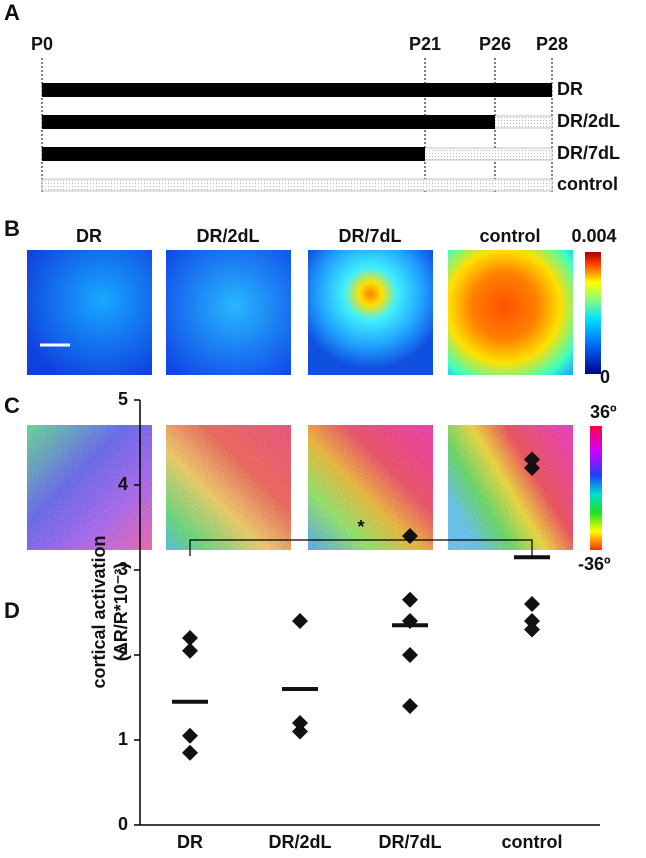 The width and height of the screenshot is (646, 858). What do you see at coordinates (123, 399) in the screenshot?
I see `y-tick-label: 5` at bounding box center [123, 399].